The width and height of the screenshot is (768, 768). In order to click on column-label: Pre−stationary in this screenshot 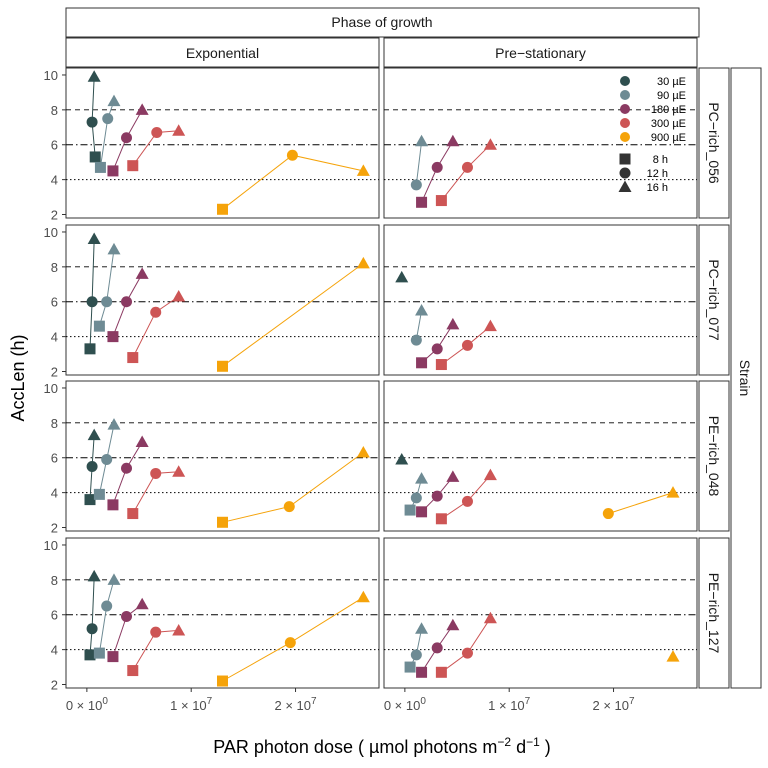, I will do `click(540, 53)`.